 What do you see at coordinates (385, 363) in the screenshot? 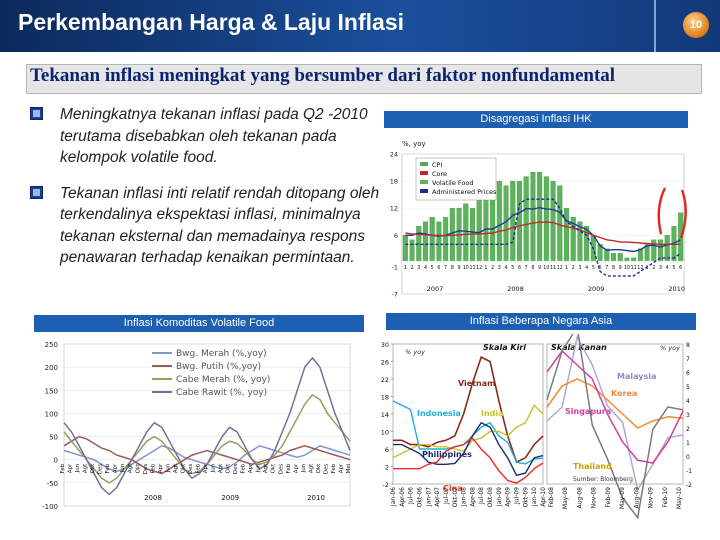
I see `y-tick-label: 26` at bounding box center [385, 363].